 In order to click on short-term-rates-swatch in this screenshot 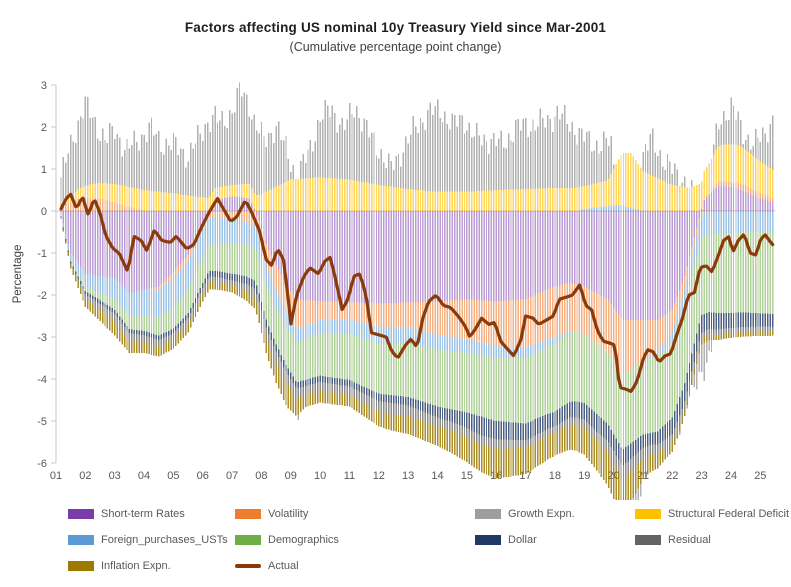, I will do `click(81, 514)`.